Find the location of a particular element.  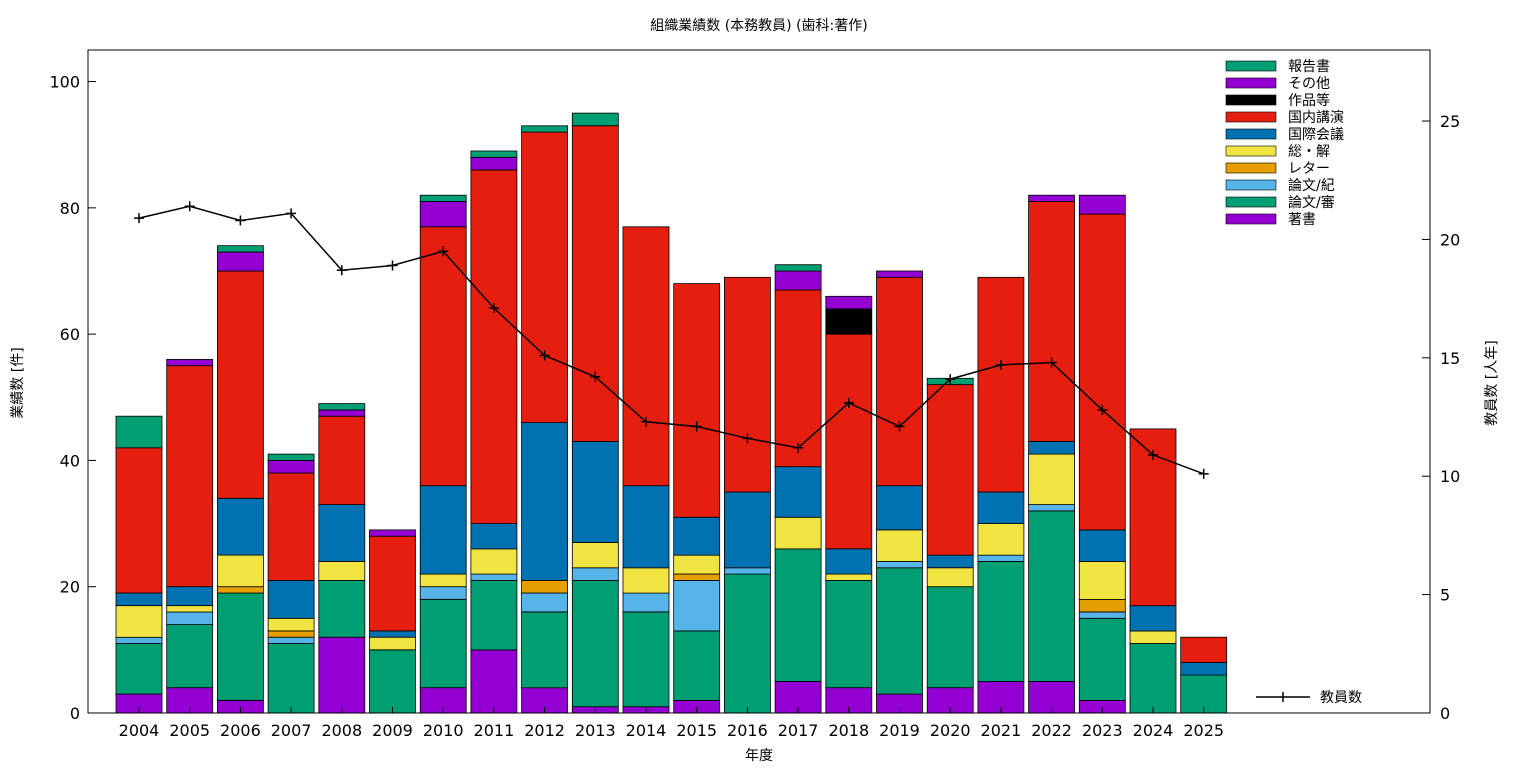

x-tick-label: 2016 is located at coordinates (747, 730).